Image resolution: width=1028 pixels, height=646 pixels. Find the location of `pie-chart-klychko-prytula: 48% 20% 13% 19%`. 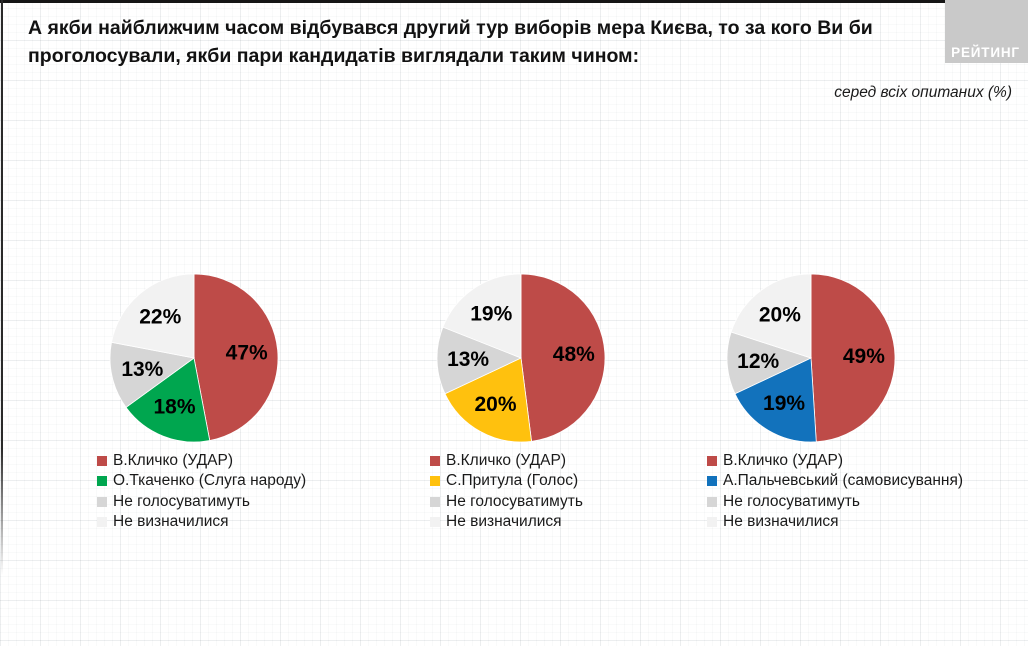

pie-chart-klychko-prytula: 48% 20% 13% 19% is located at coordinates (521, 358).